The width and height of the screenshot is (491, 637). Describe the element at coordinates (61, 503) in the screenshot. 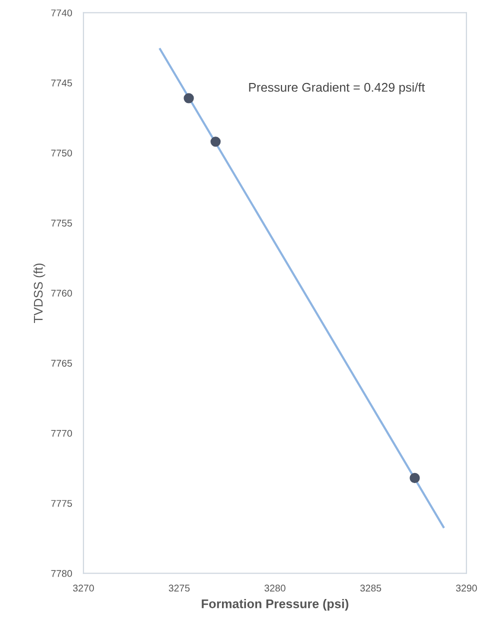

I see `y-tick-label: 7775` at that location.